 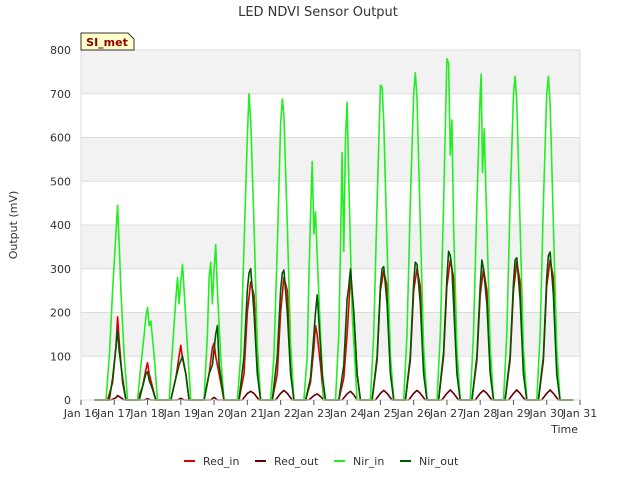 What do you see at coordinates (446, 413) in the screenshot?
I see `x-tick-label: Jan 27` at bounding box center [446, 413].